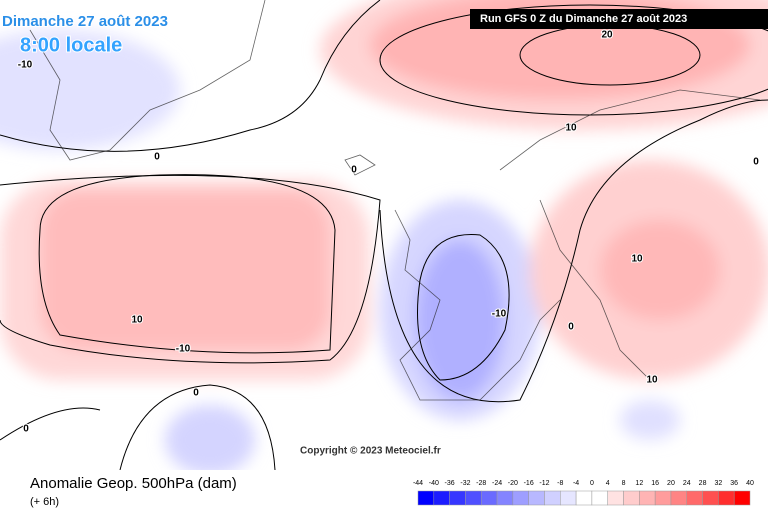 The width and height of the screenshot is (768, 517). I want to click on colorbar-label: 32, so click(718, 483).